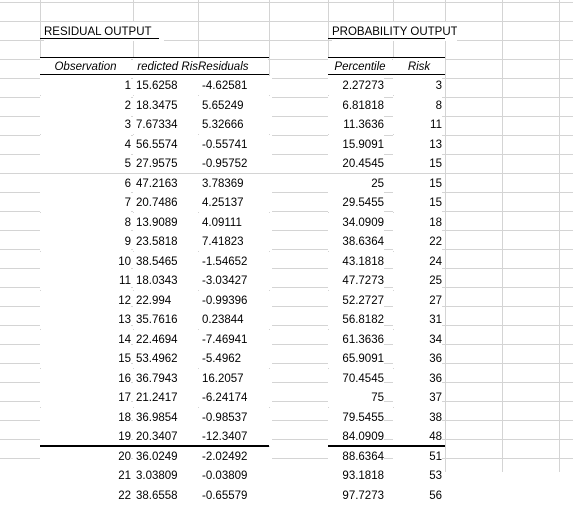 This screenshot has height=505, width=573. What do you see at coordinates (167, 183) in the screenshot?
I see `predicted-risk-cell: 47.2163` at bounding box center [167, 183].